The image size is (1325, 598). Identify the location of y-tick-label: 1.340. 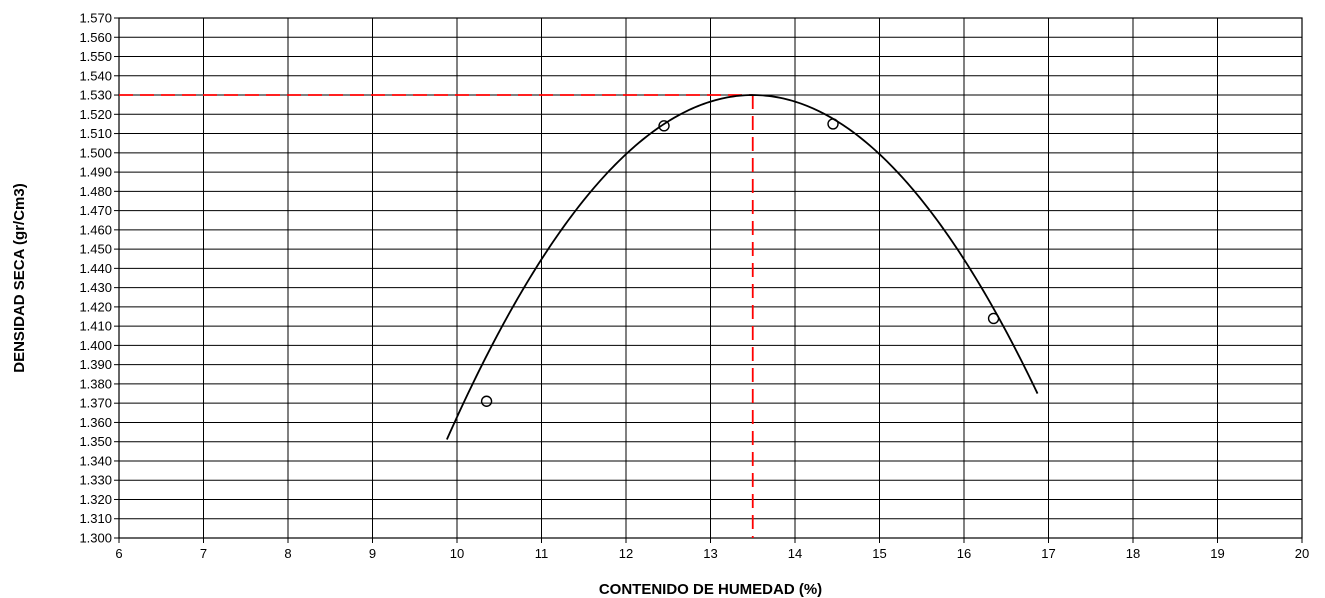
(95, 460).